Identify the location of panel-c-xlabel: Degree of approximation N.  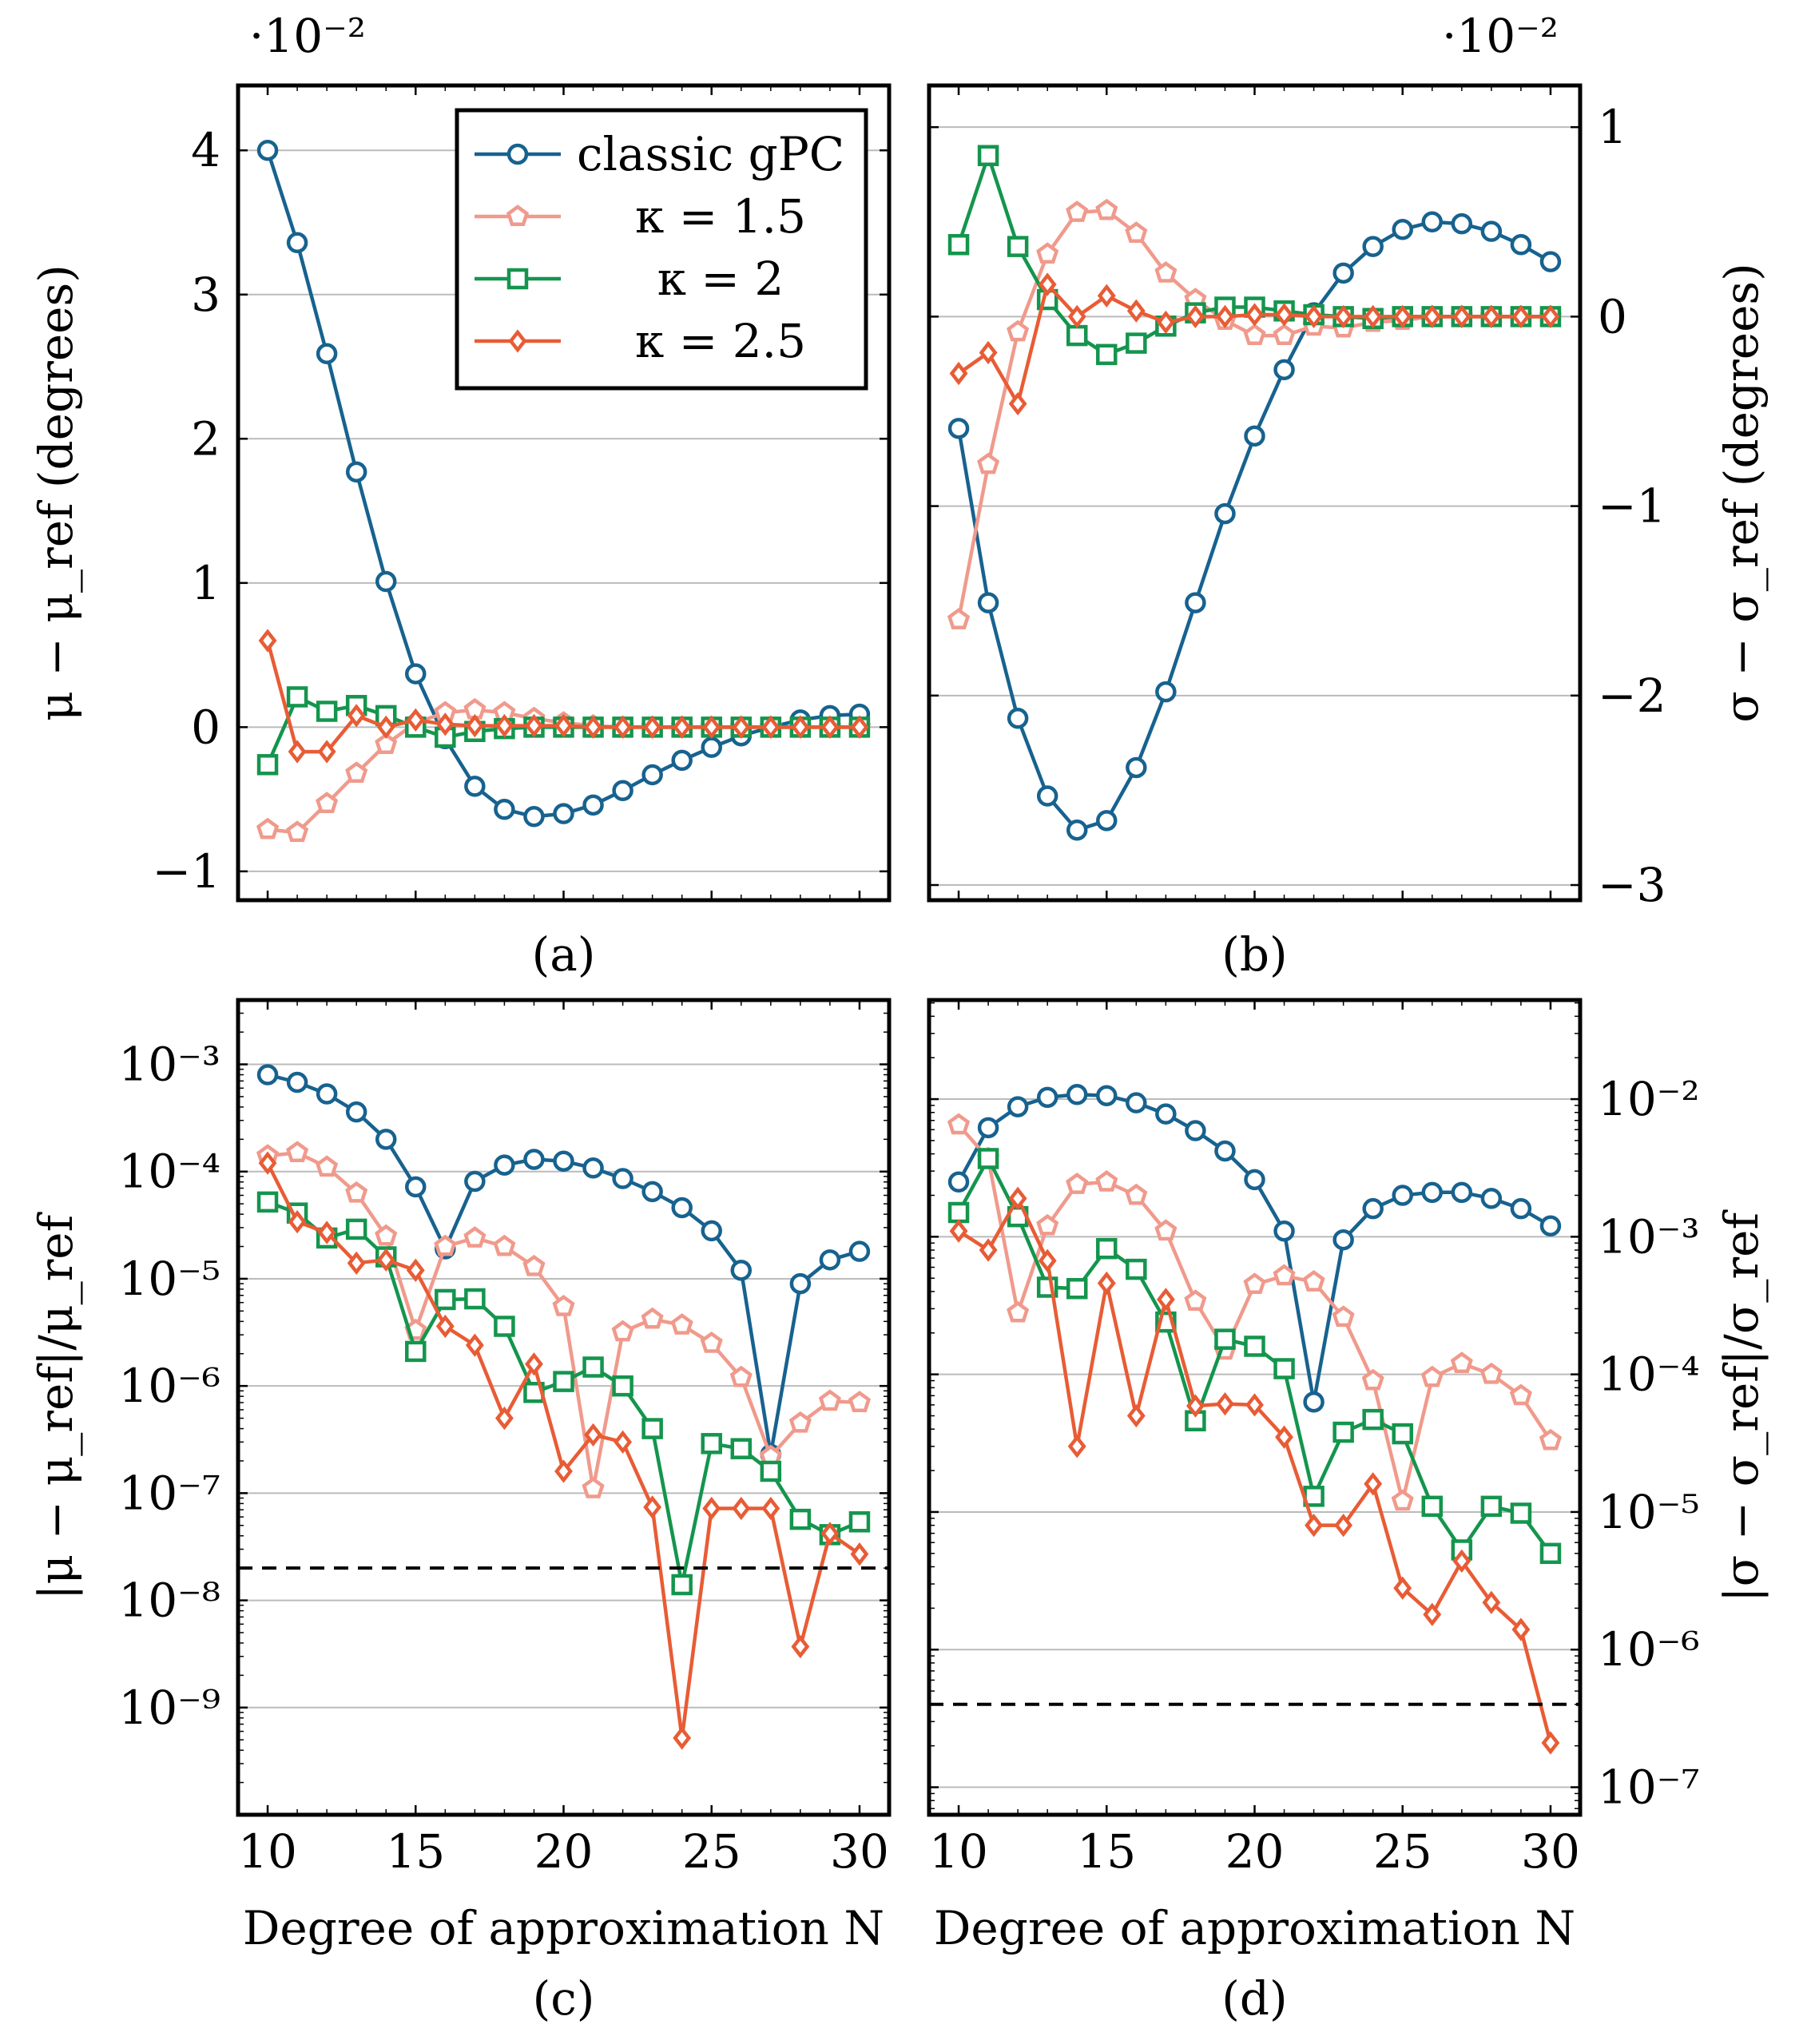
(563, 1928).